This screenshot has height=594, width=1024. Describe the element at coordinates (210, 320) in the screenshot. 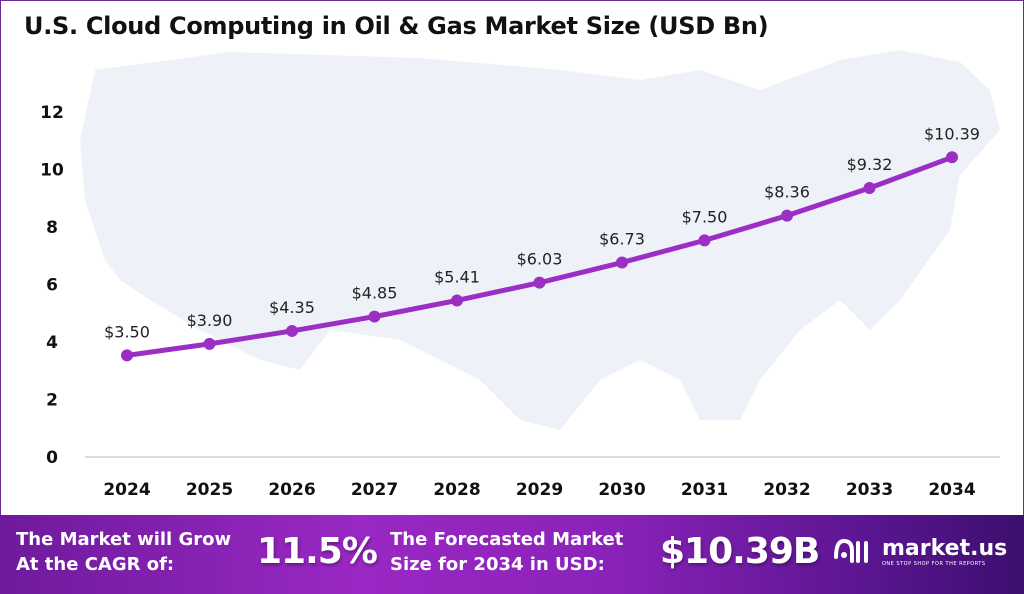

I see `data-label: $3.90` at that location.